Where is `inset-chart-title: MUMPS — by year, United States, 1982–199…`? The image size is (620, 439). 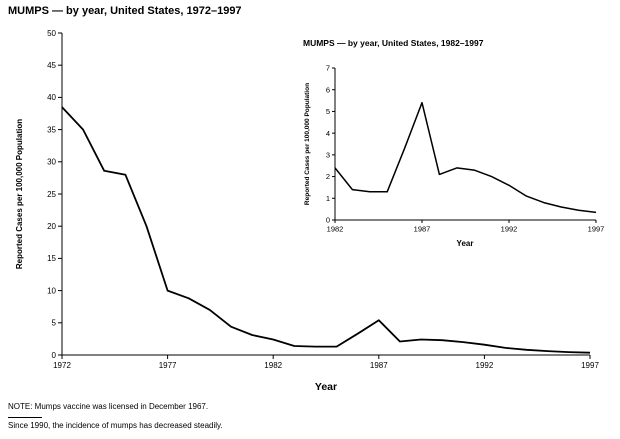 inset-chart-title: MUMPS — by year, United States, 1982–199… is located at coordinates (393, 43).